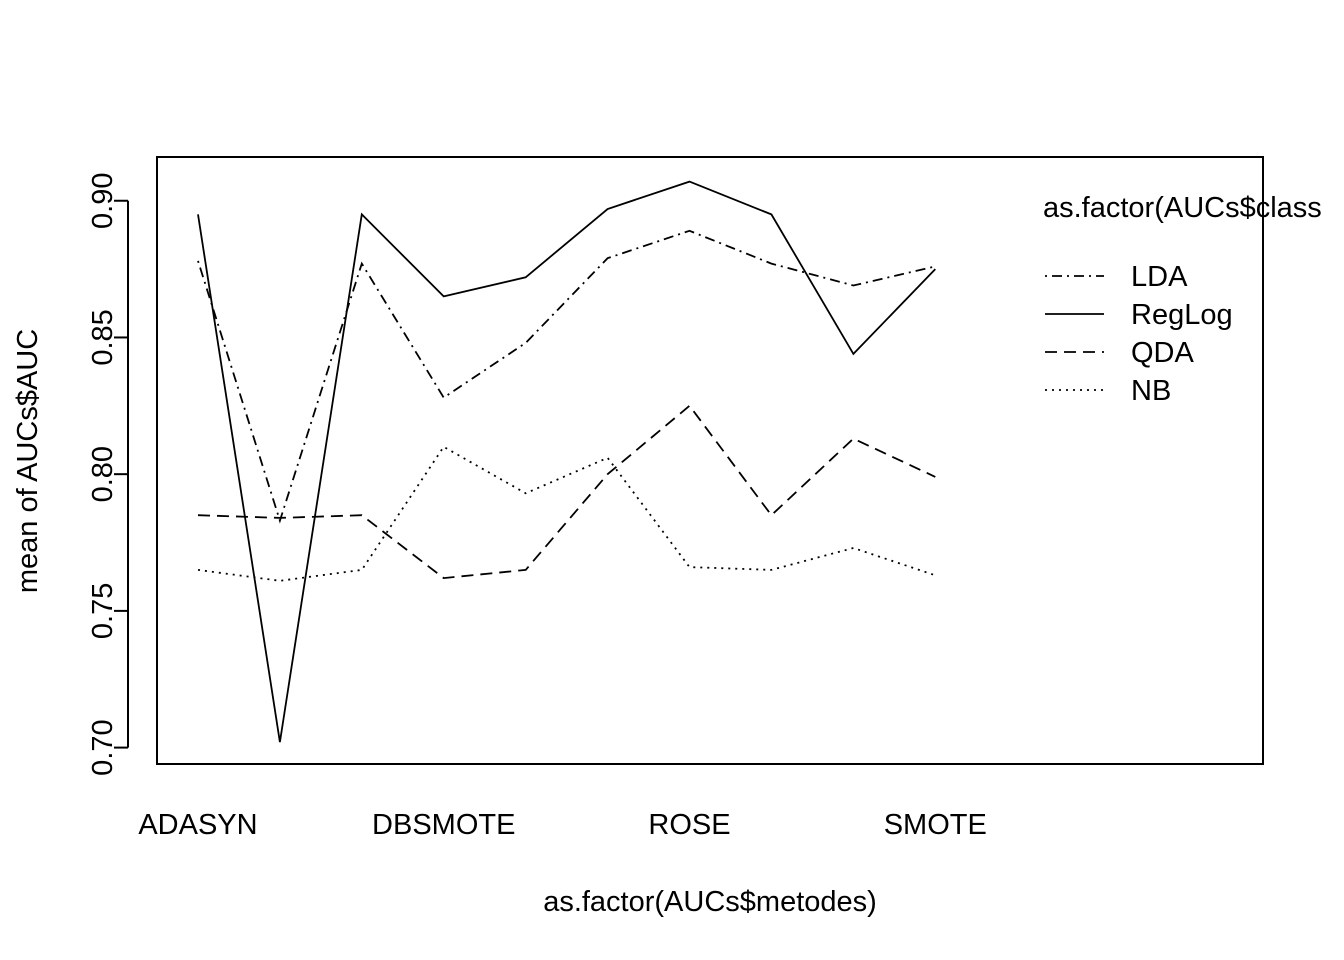 Image resolution: width=1344 pixels, height=960 pixels. Describe the element at coordinates (103, 201) in the screenshot. I see `y-tick-label: 0.90` at that location.